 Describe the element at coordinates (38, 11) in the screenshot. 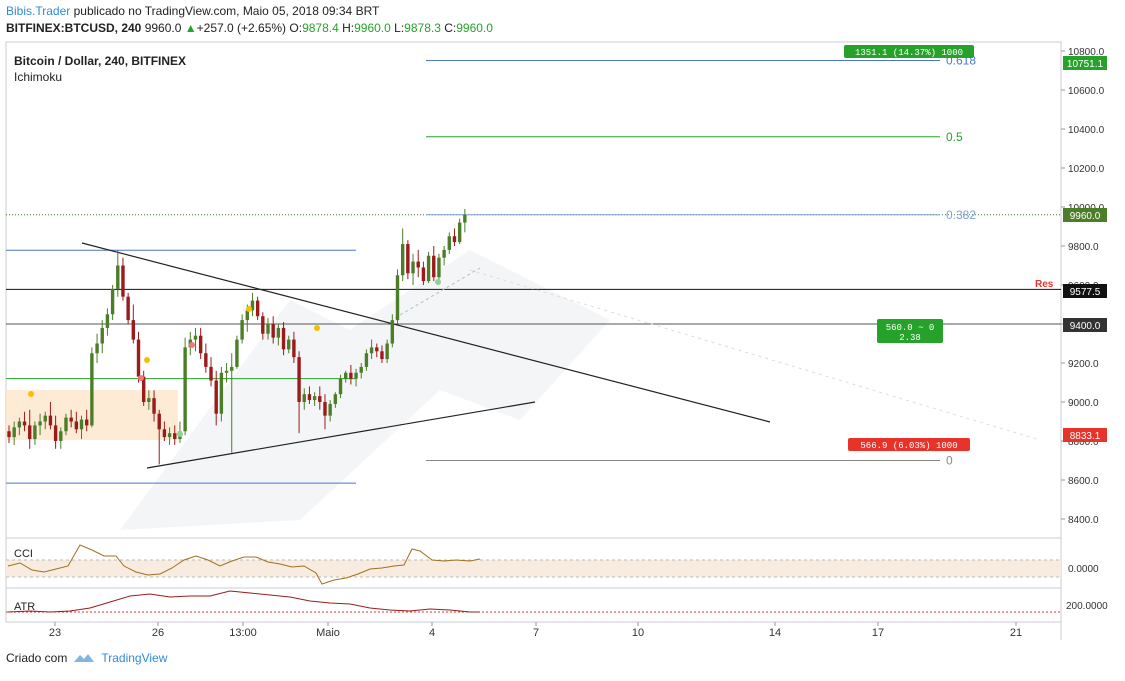

I see `author-link: Bibis.Trader` at that location.